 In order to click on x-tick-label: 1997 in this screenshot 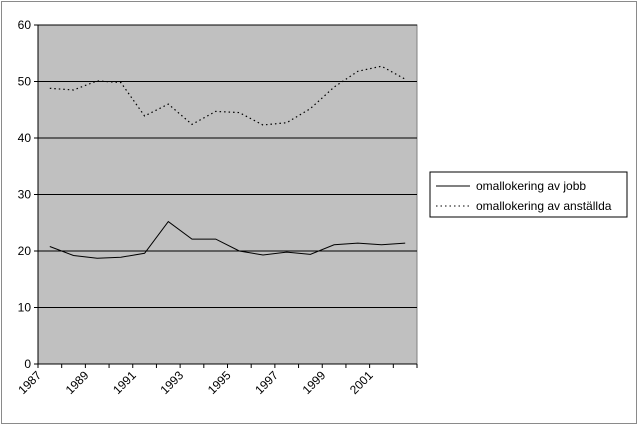, I will do `click(266, 382)`.